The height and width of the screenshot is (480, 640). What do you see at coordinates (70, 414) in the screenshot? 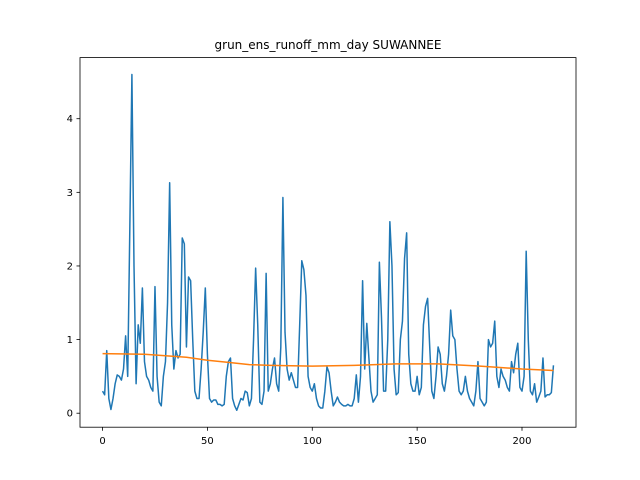
I see `y-tick-label: 0` at bounding box center [70, 414].